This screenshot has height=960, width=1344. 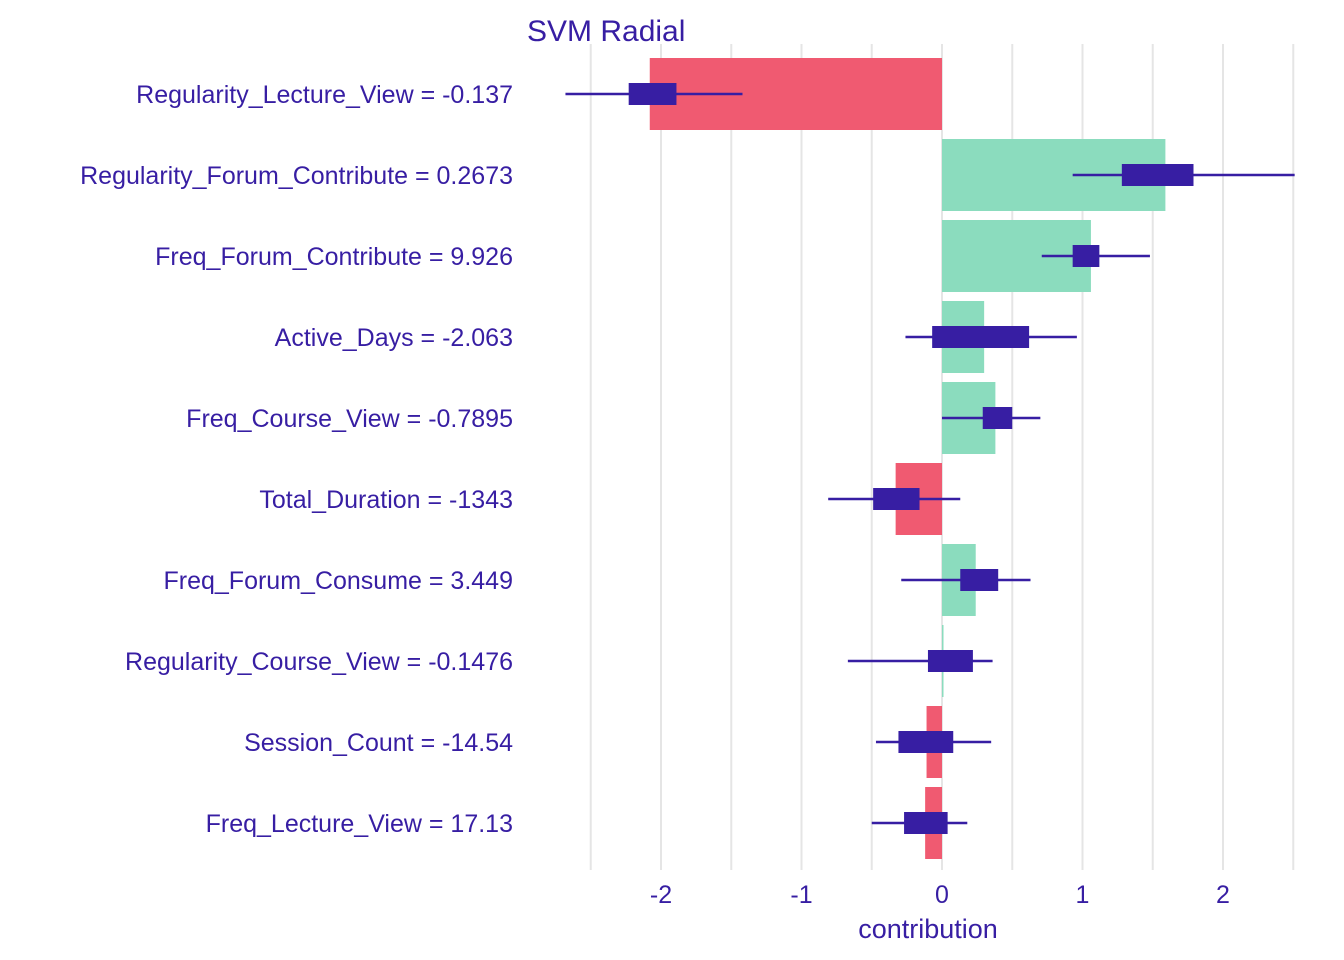 What do you see at coordinates (324, 95) in the screenshot?
I see `feature-label: Regularity_Lecture_View = -0.137` at bounding box center [324, 95].